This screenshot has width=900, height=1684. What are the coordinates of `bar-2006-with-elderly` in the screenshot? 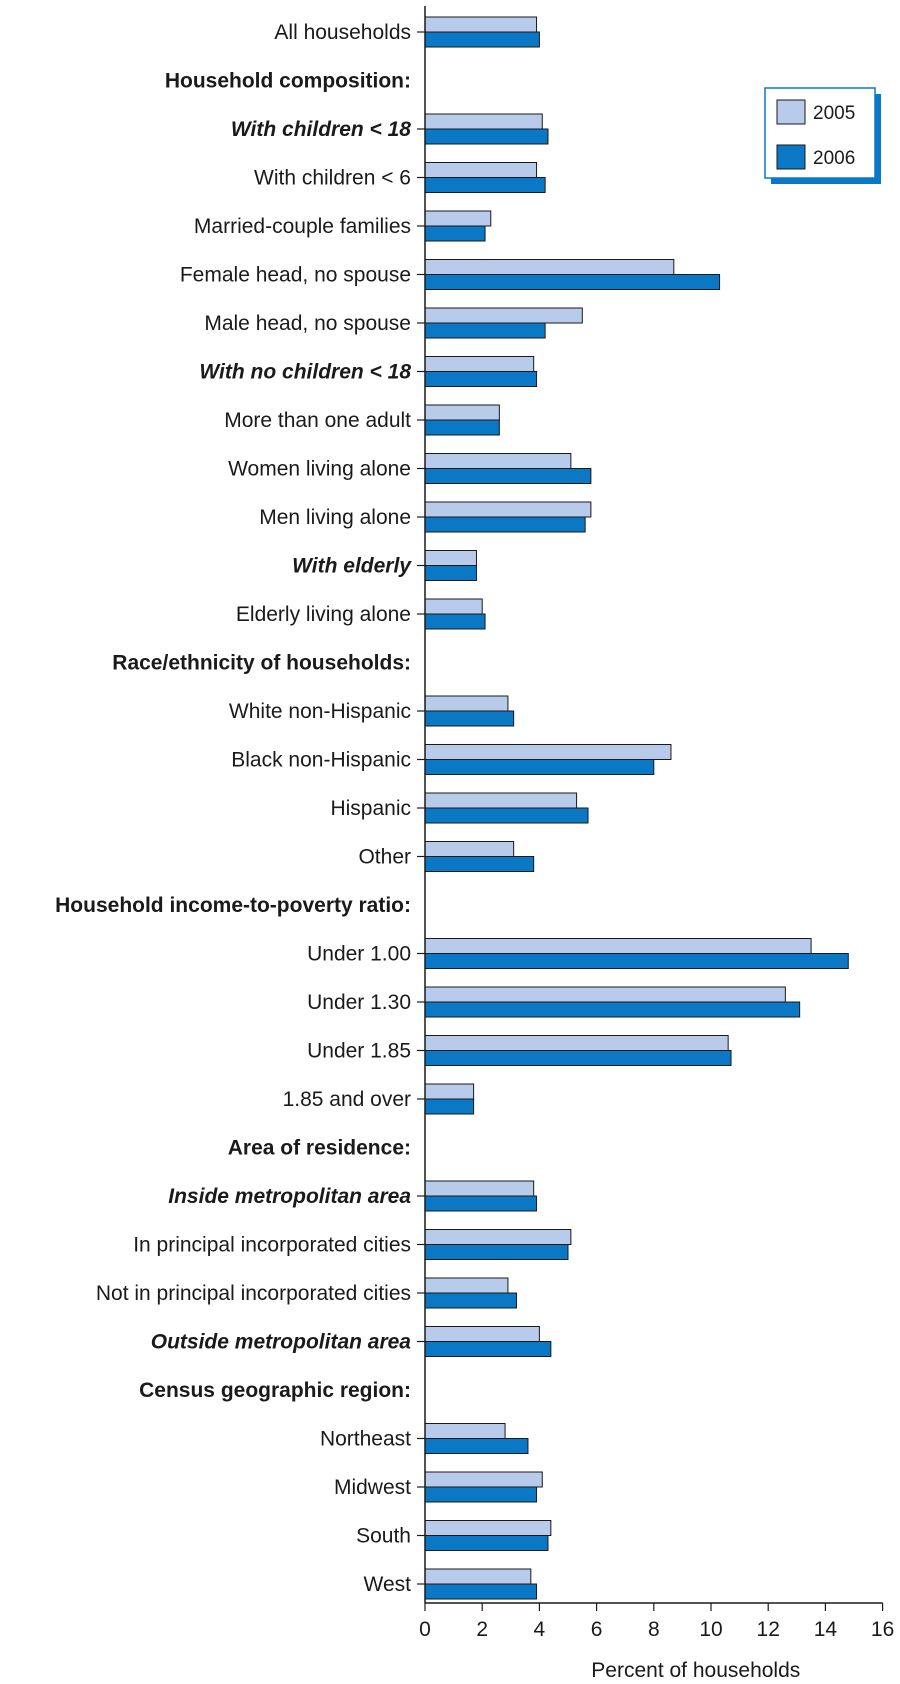 It's located at (450, 573).